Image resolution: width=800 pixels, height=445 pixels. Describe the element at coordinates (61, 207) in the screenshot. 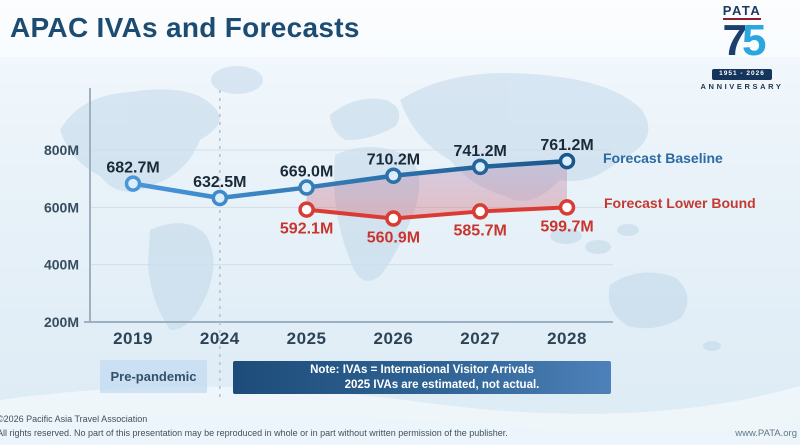

I see `y-tick-label: 600M` at that location.